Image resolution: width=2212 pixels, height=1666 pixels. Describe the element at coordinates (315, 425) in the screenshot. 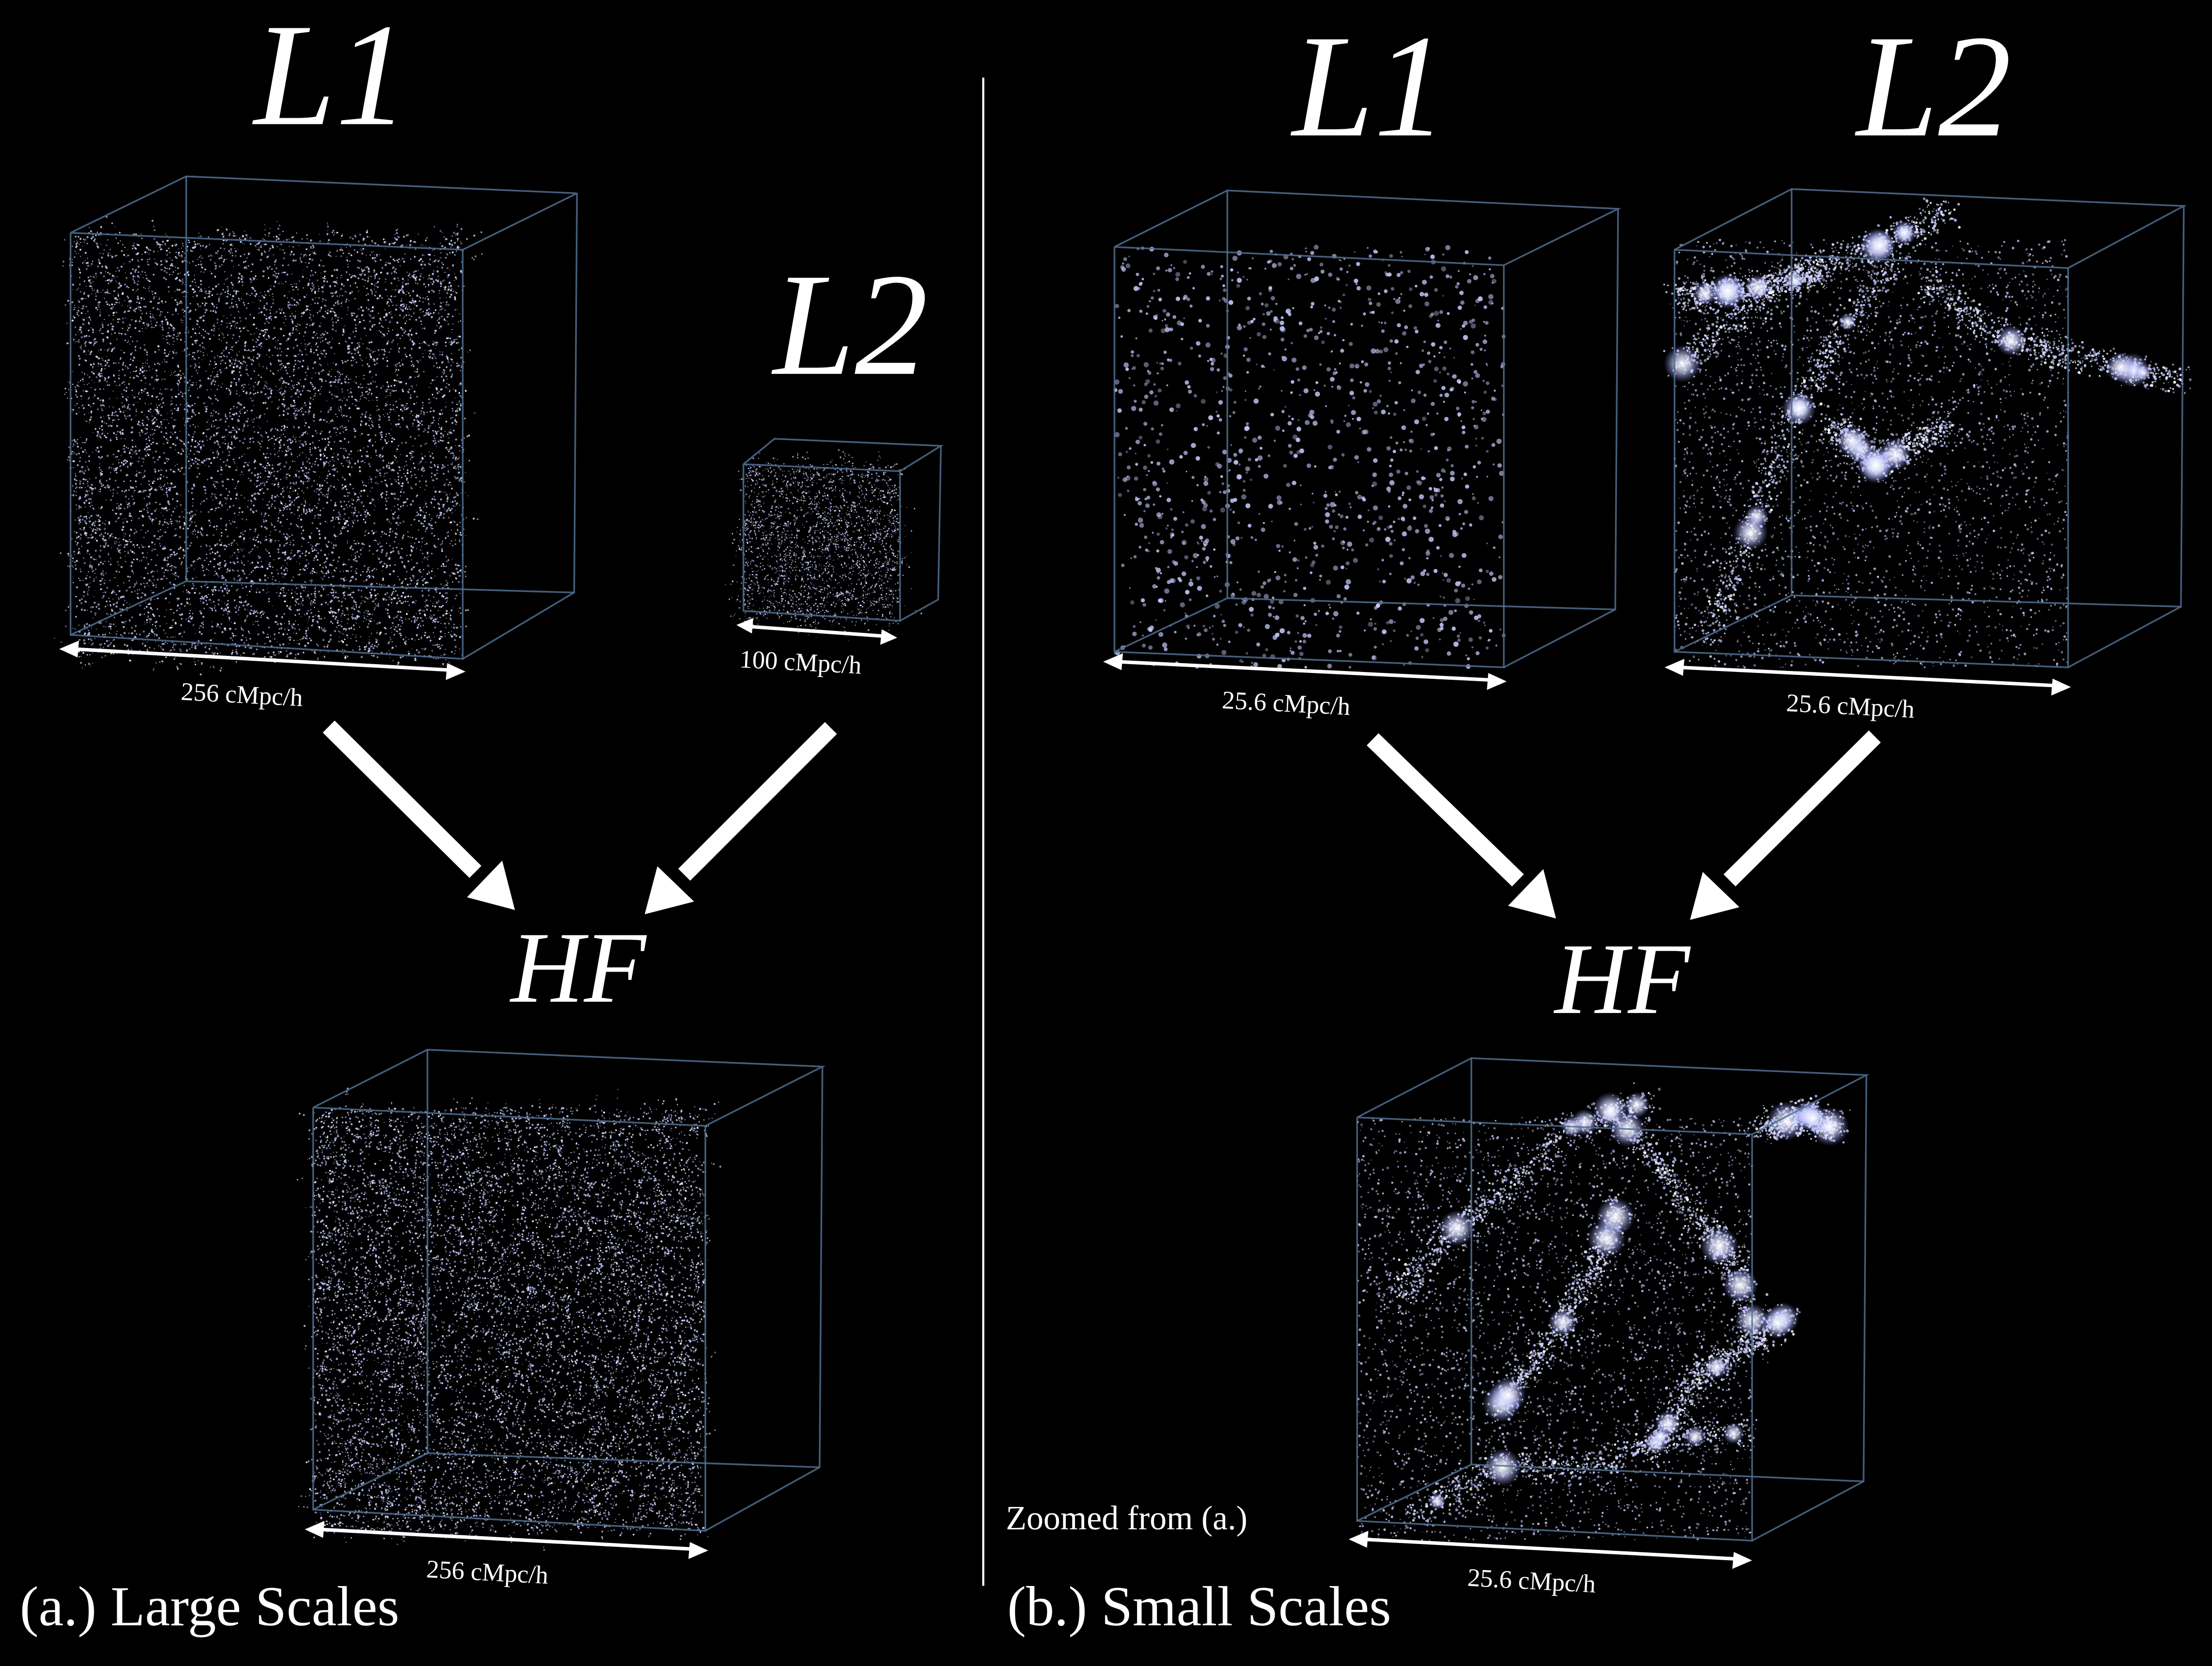

I see `panel-a-l1-cube` at that location.